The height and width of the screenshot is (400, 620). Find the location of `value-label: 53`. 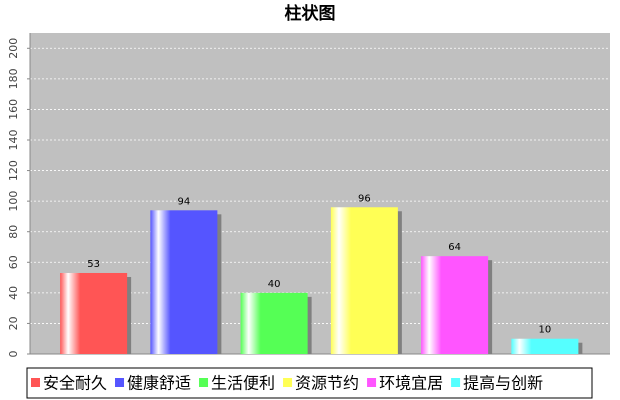

value-label: 53 is located at coordinates (93, 264).